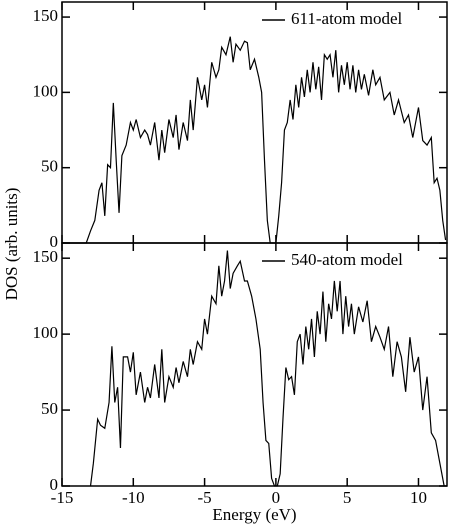 The height and width of the screenshot is (526, 450). I want to click on legend-label: 611-atom model, so click(347, 18).